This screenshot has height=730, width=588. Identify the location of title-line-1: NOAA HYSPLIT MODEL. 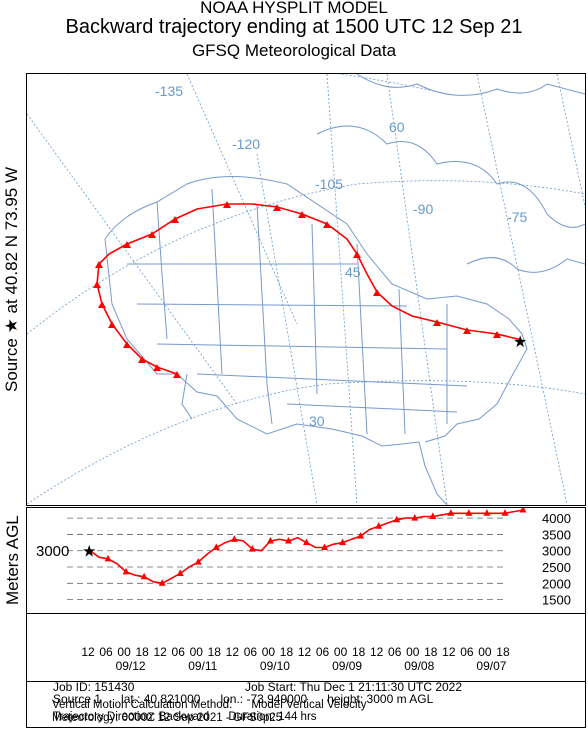
(294, 8).